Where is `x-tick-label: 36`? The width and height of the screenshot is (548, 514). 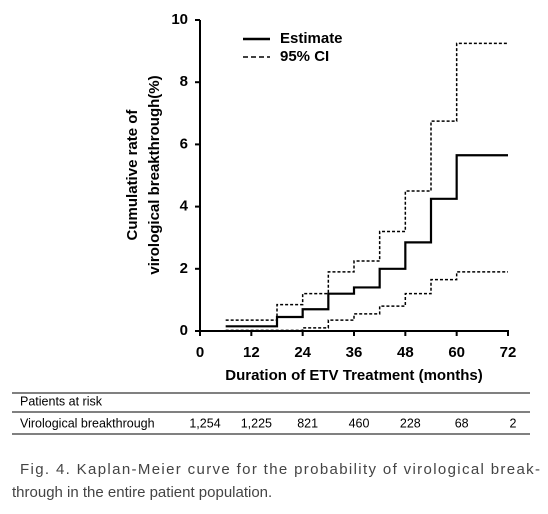
x-tick-label: 36 is located at coordinates (354, 352).